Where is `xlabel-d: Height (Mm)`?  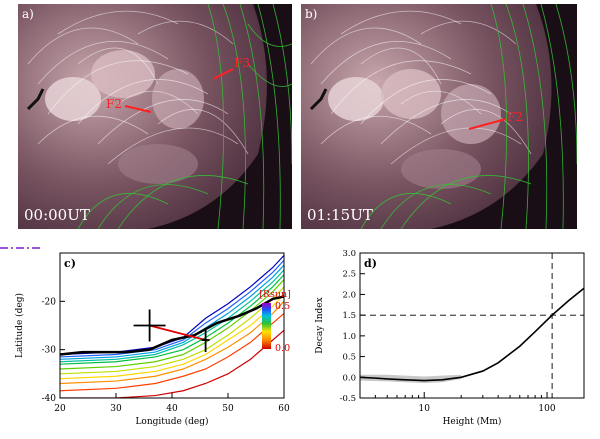 xlabel-d: Height (Mm) is located at coordinates (472, 421).